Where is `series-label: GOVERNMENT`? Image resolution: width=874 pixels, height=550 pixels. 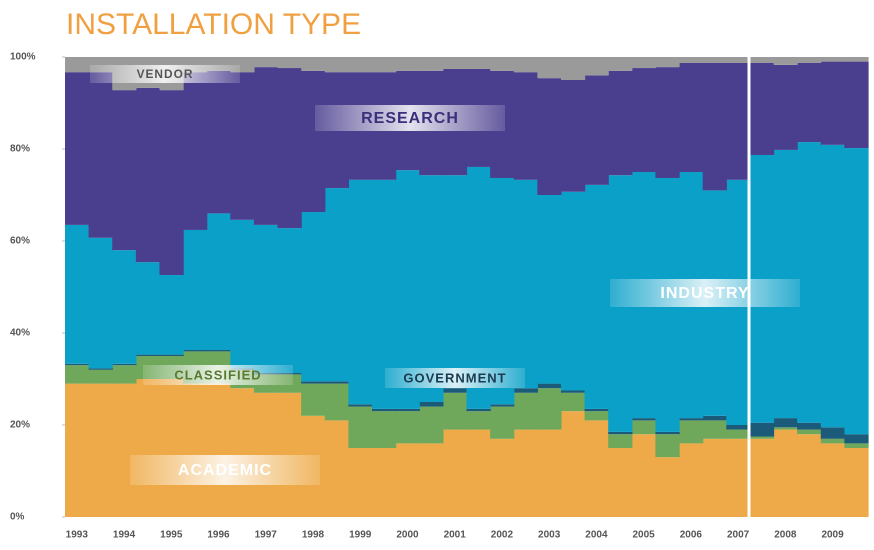 series-label: GOVERNMENT is located at coordinates (454, 377).